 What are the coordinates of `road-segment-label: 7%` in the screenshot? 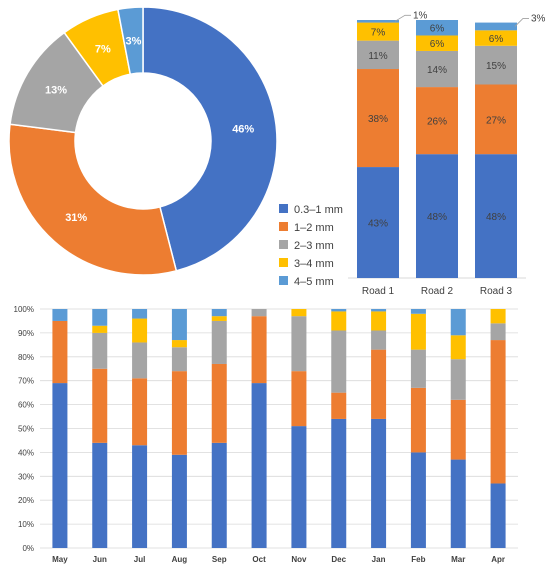 It's located at (378, 33).